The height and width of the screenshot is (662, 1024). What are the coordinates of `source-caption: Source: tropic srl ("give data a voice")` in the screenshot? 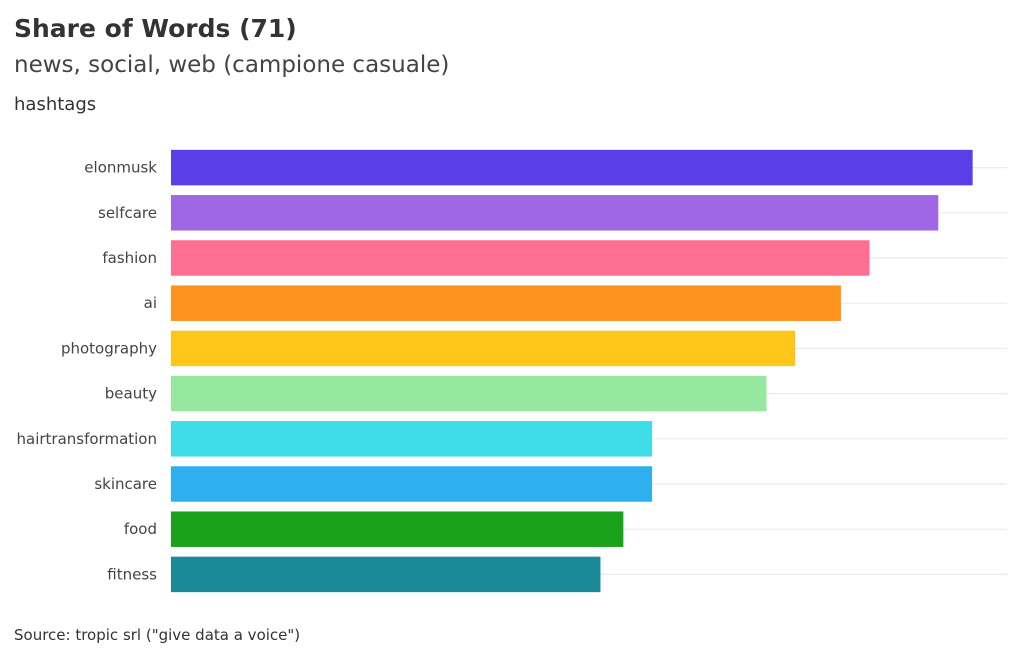 It's located at (157, 635).